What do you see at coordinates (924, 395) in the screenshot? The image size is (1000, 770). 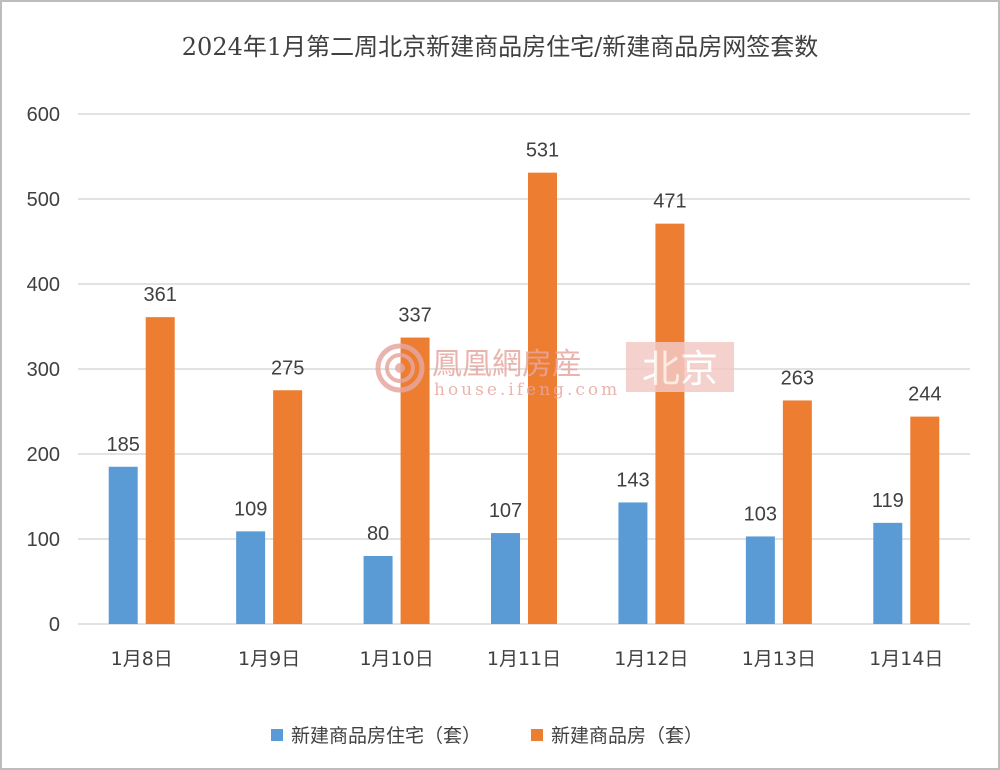 I see `data-label: 244` at bounding box center [924, 395].